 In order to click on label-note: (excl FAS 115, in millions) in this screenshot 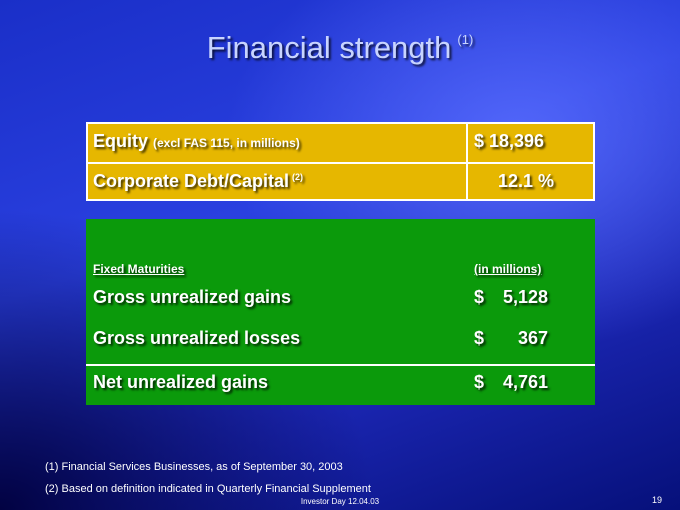, I will do `click(226, 143)`.